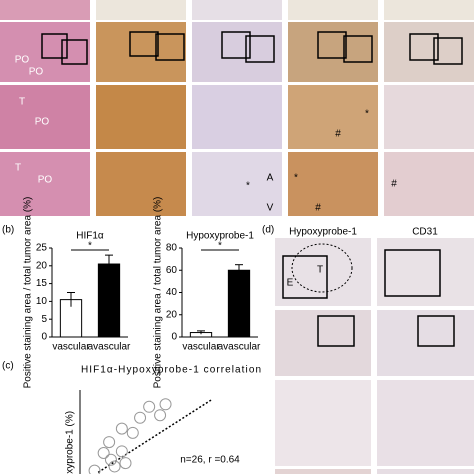  What do you see at coordinates (70, 442) in the screenshot?
I see `y-axis-label: Hypoxyprobe-1 (%)` at bounding box center [70, 442].